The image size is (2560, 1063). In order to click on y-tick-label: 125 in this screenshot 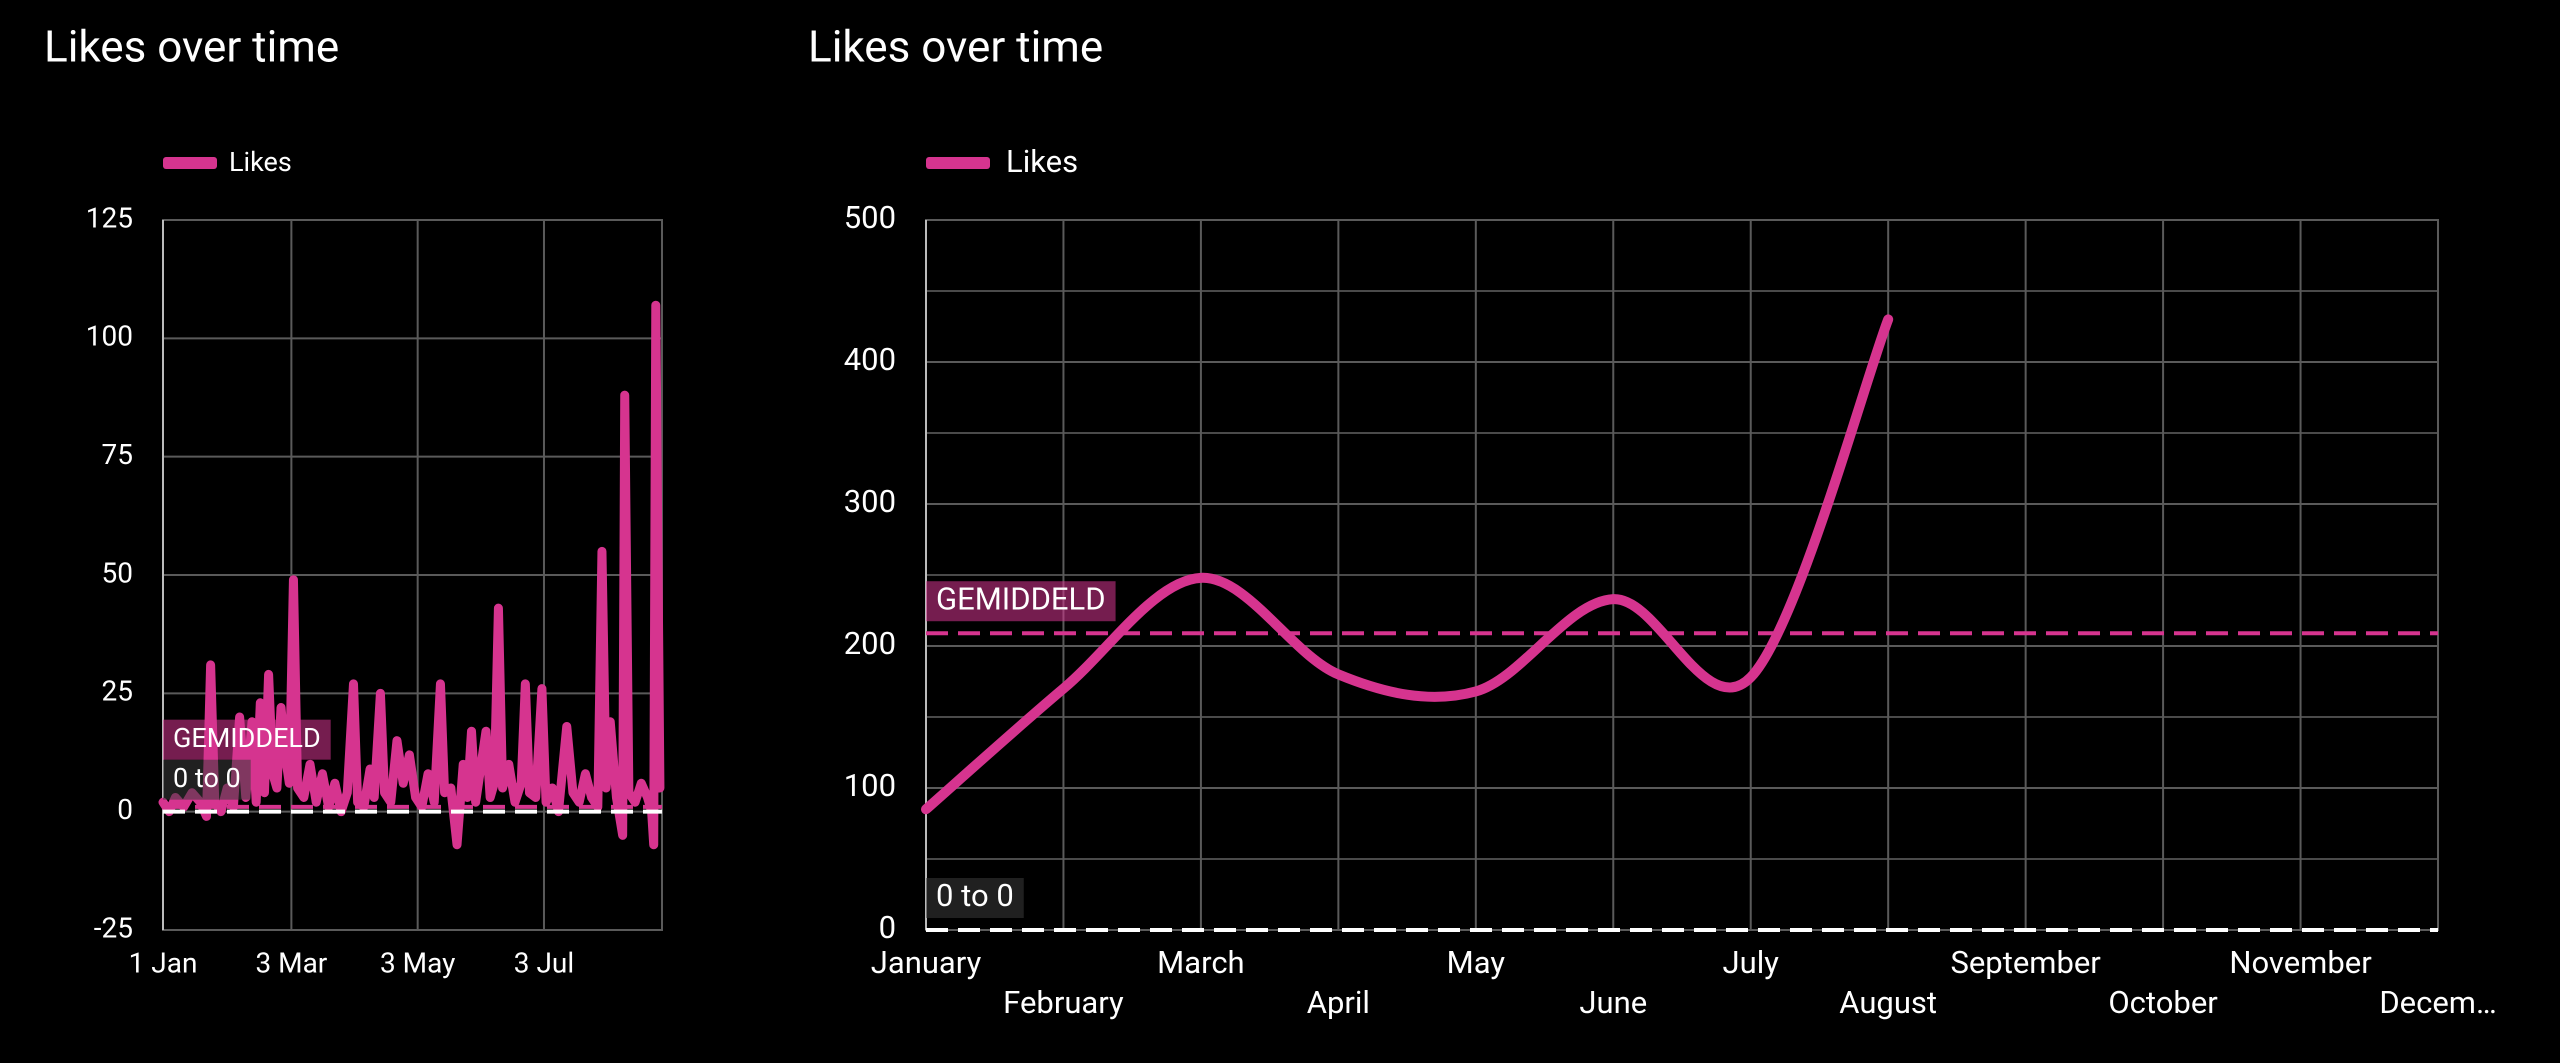, I will do `click(109, 217)`.